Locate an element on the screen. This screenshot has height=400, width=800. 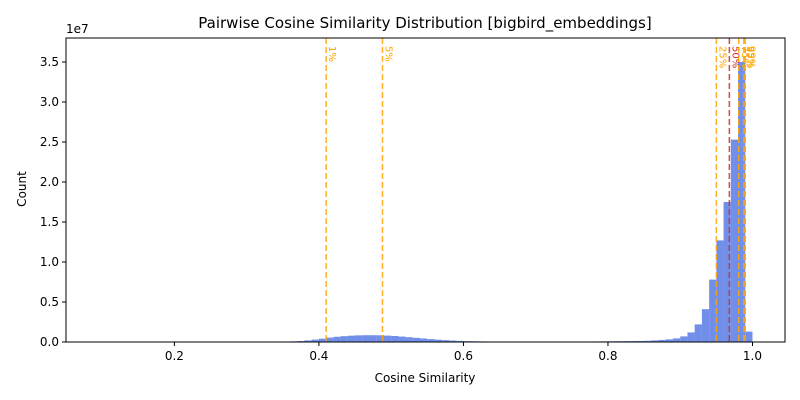
x-tick-label: 0.4 is located at coordinates (318, 356).